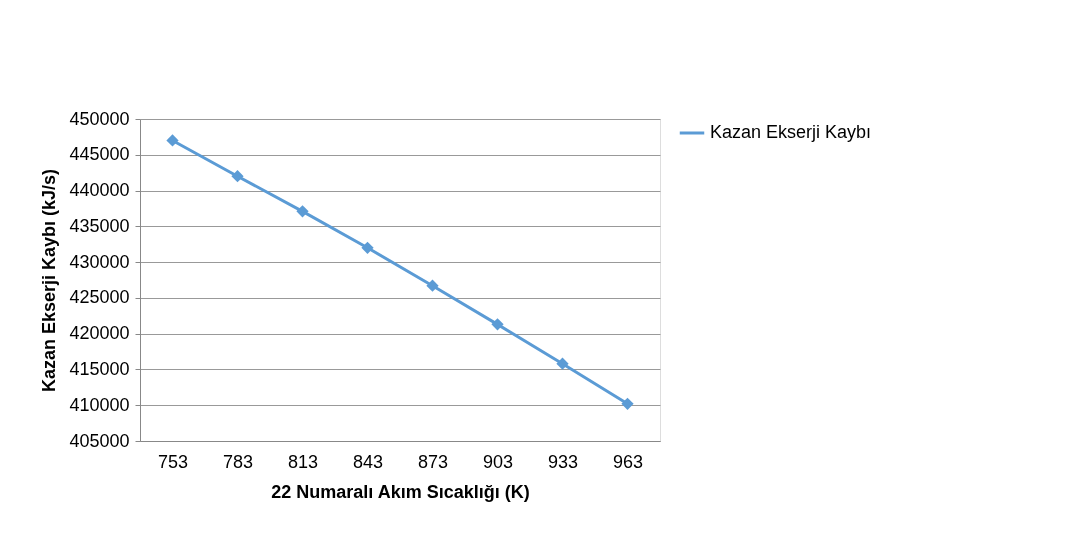 The width and height of the screenshot is (1065, 559). I want to click on y-tick-label: 425000, so click(99, 297).